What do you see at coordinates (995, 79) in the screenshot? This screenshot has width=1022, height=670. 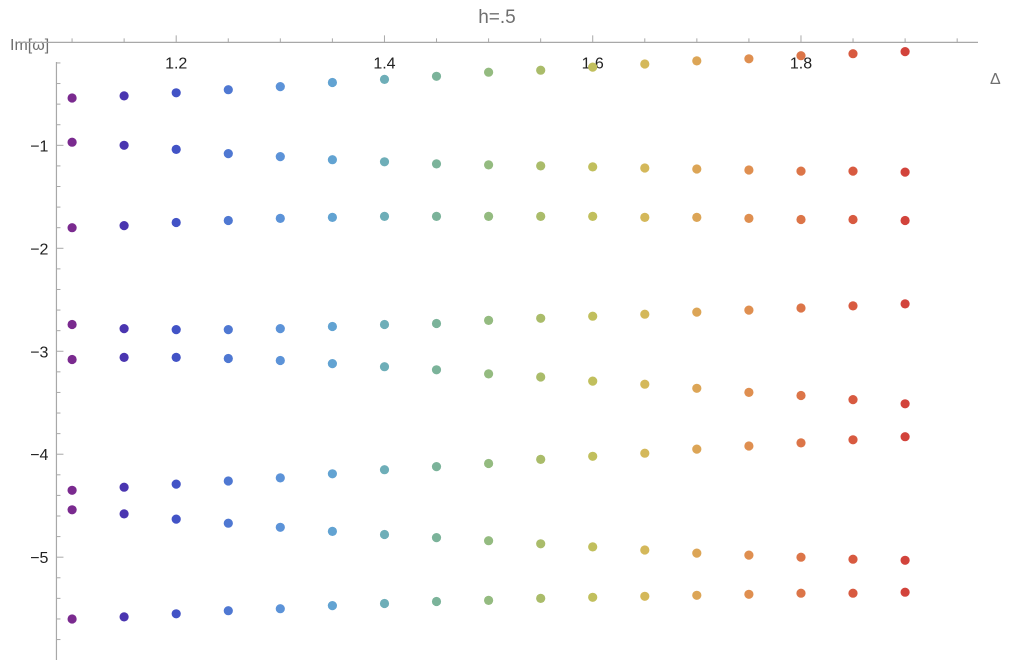 I see `x-axis-label: Δ` at bounding box center [995, 79].